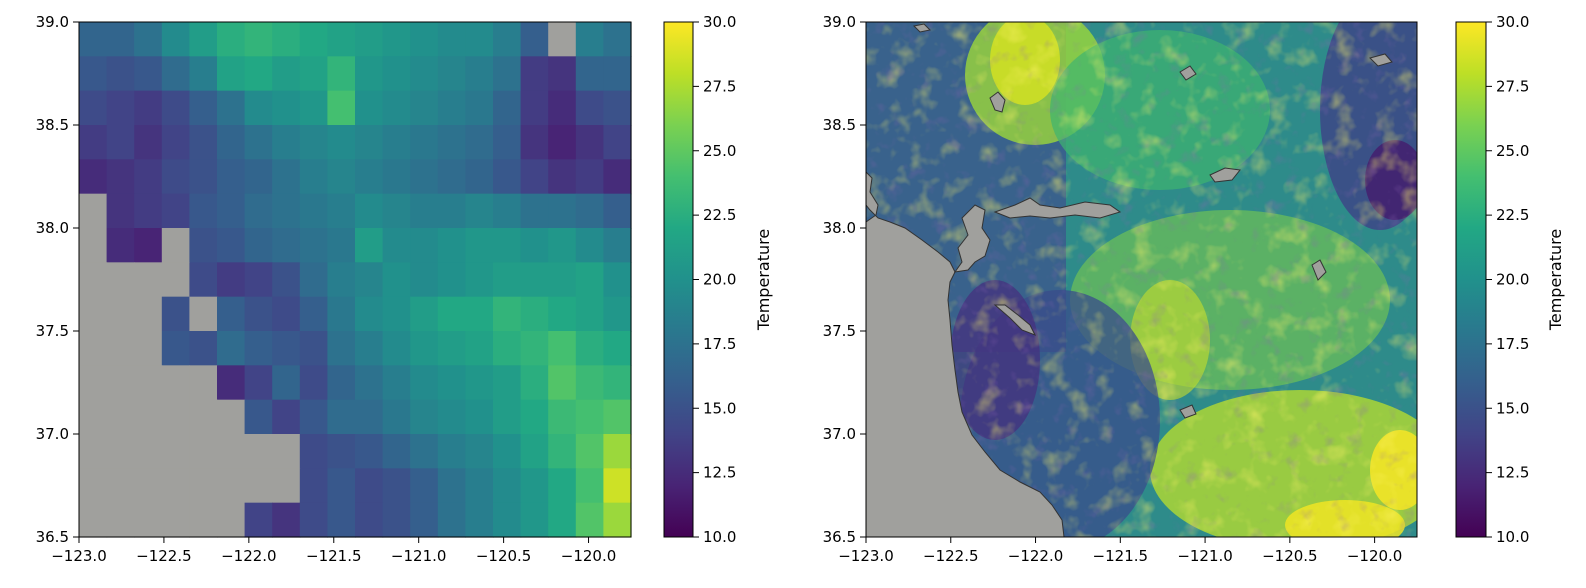 The image size is (1586, 588). What do you see at coordinates (1507, 279) in the screenshot?
I see `right-colorbar-ticks: 10.0 12.5 15.0 17.5 20.0 22.5 25.0 27.5 30.0` at bounding box center [1507, 279].